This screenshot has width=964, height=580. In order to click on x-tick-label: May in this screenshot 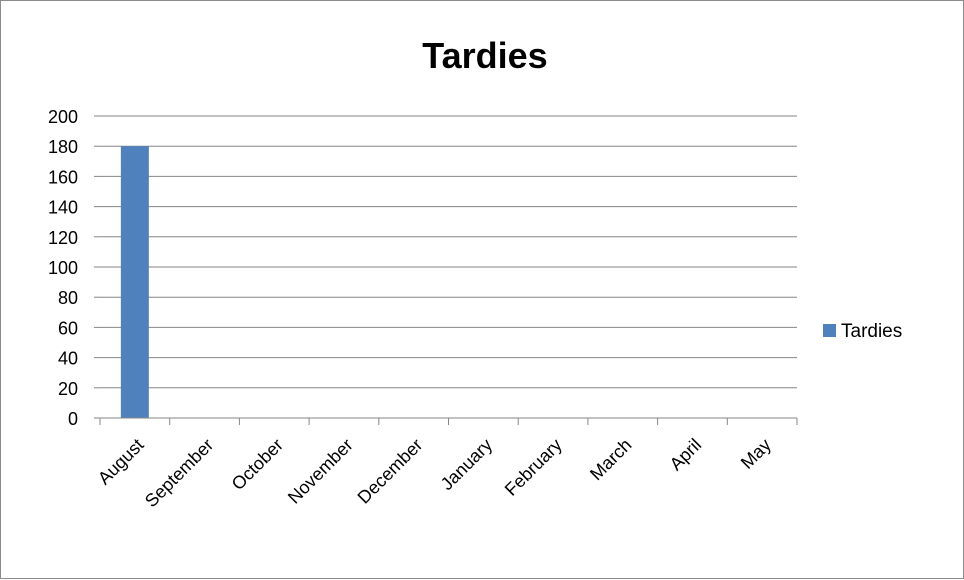, I will do `click(756, 454)`.